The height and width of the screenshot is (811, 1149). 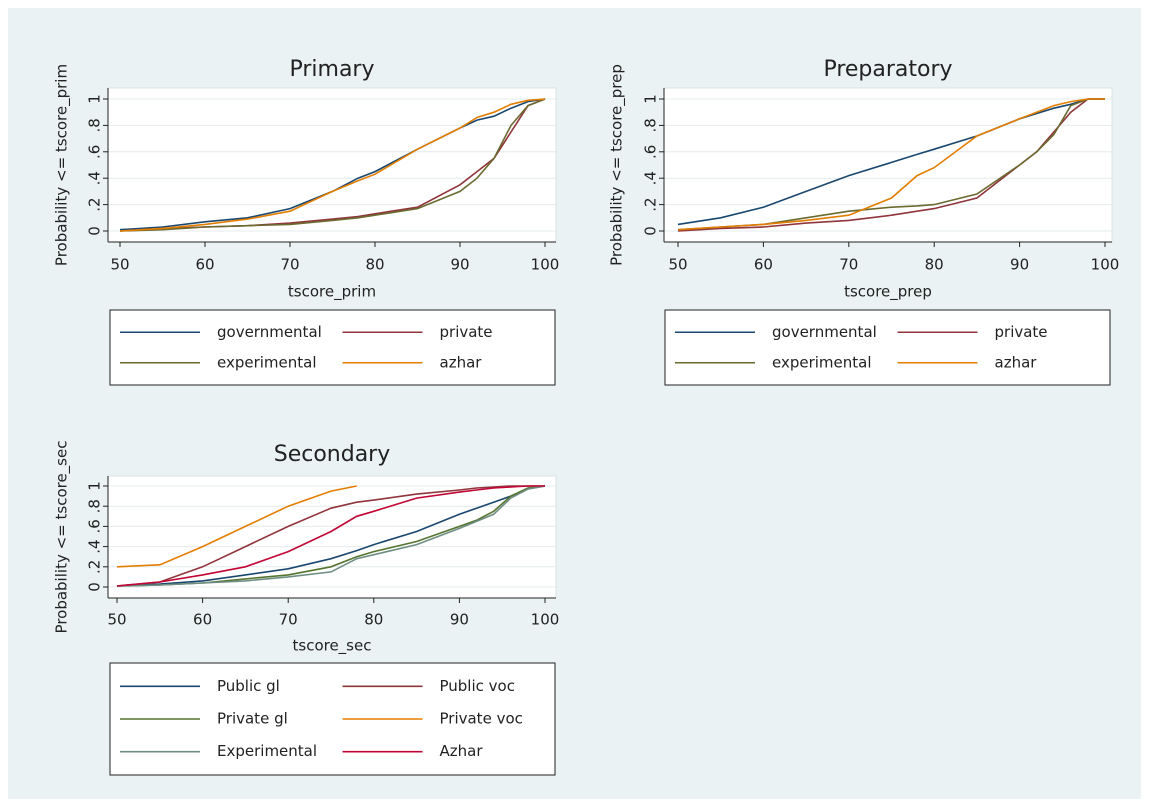 What do you see at coordinates (62, 537) in the screenshot?
I see `y-axis-title: Probability <= tscore_sec` at bounding box center [62, 537].